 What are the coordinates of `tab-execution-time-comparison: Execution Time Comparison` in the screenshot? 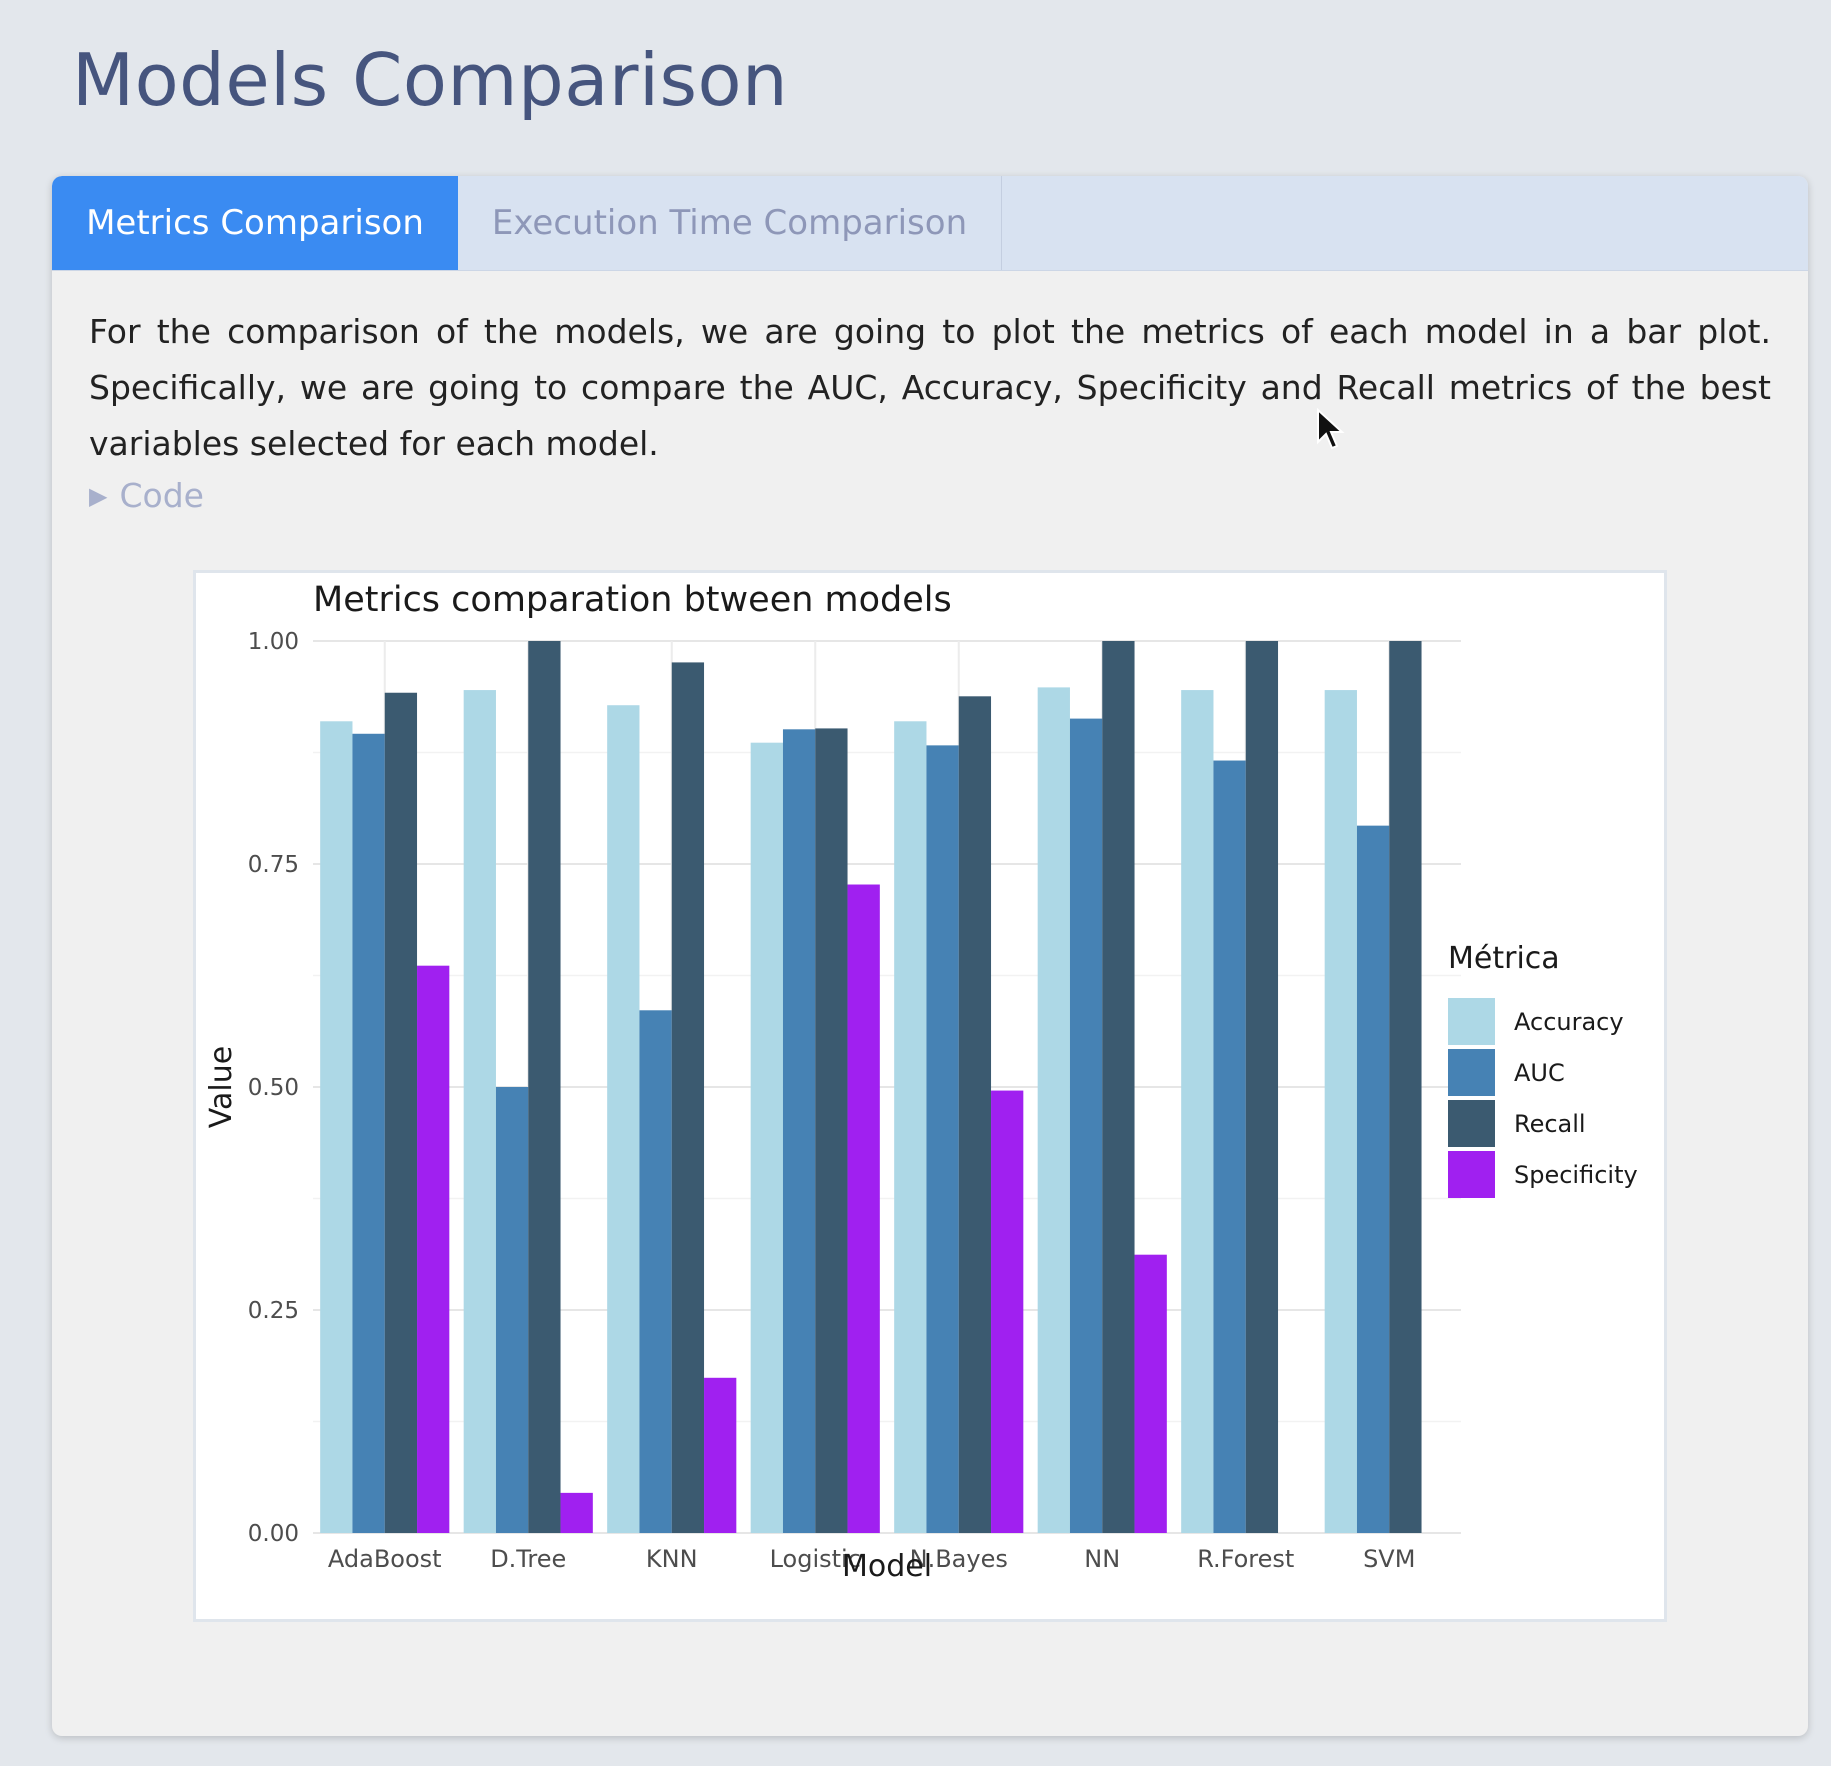 It's located at (730, 223).